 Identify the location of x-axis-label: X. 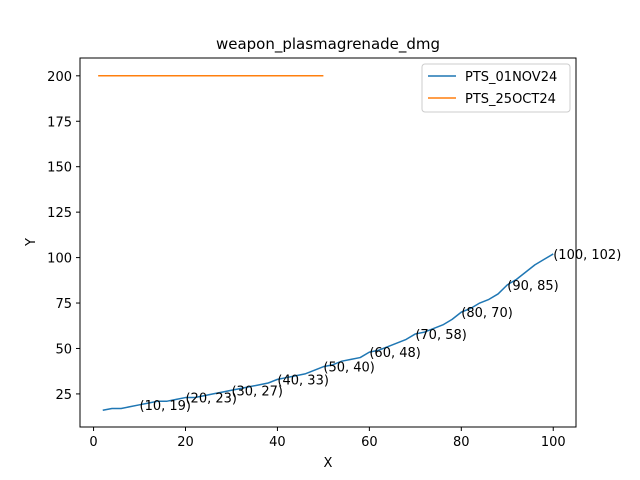
(328, 463).